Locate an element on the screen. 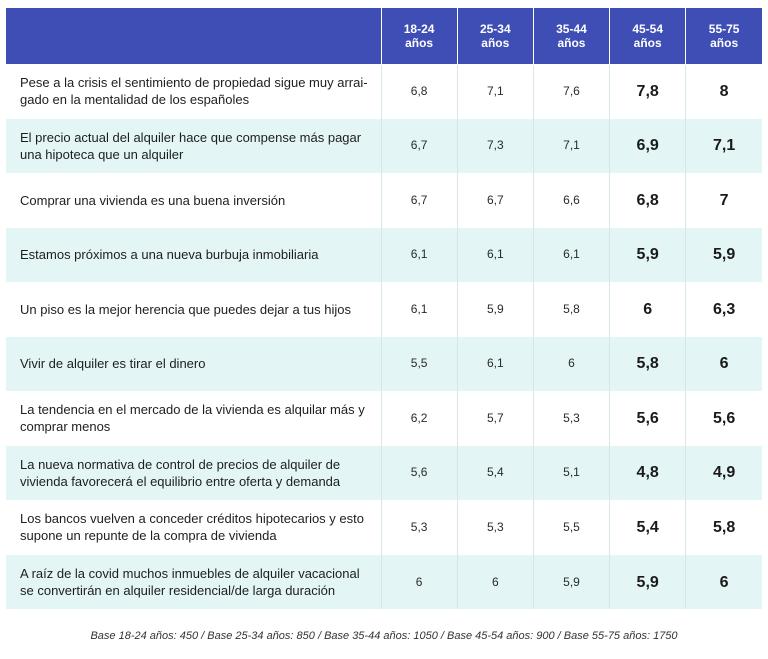  value-cell: 7 is located at coordinates (723, 200).